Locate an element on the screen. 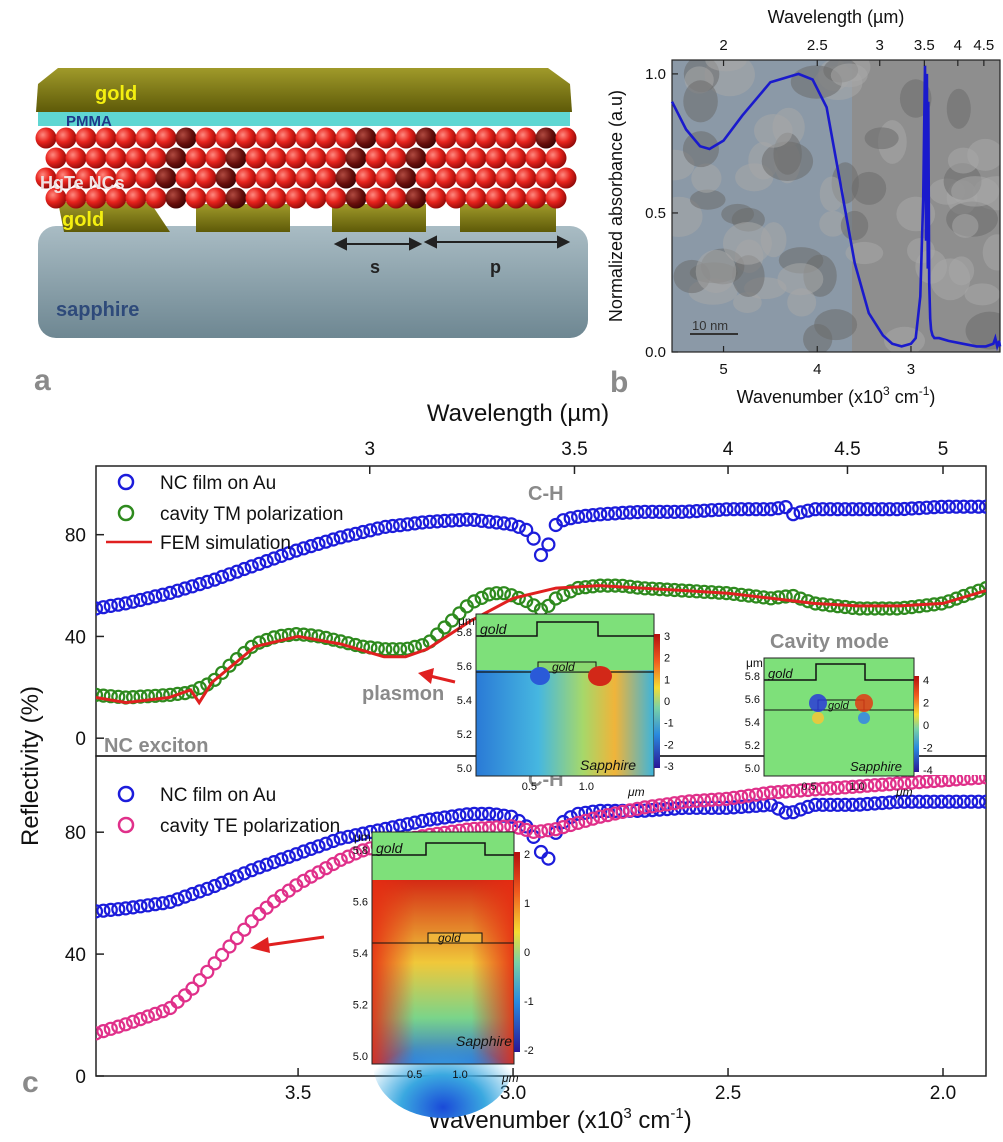 This screenshot has height=1142, width=1003. label-sapphire: sapphire is located at coordinates (97, 310).